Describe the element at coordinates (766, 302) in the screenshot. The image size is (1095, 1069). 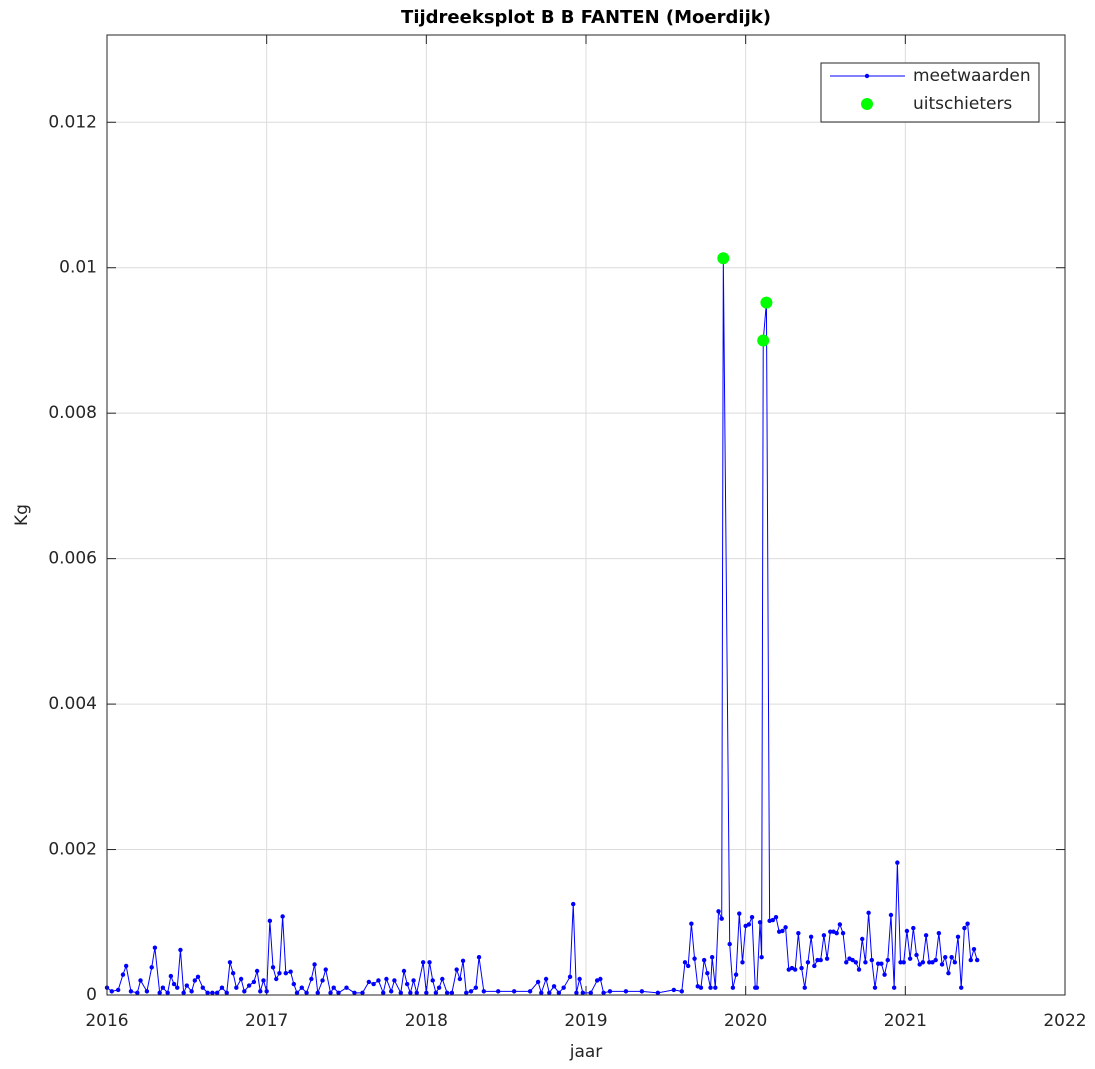
I see `outlier-point` at that location.